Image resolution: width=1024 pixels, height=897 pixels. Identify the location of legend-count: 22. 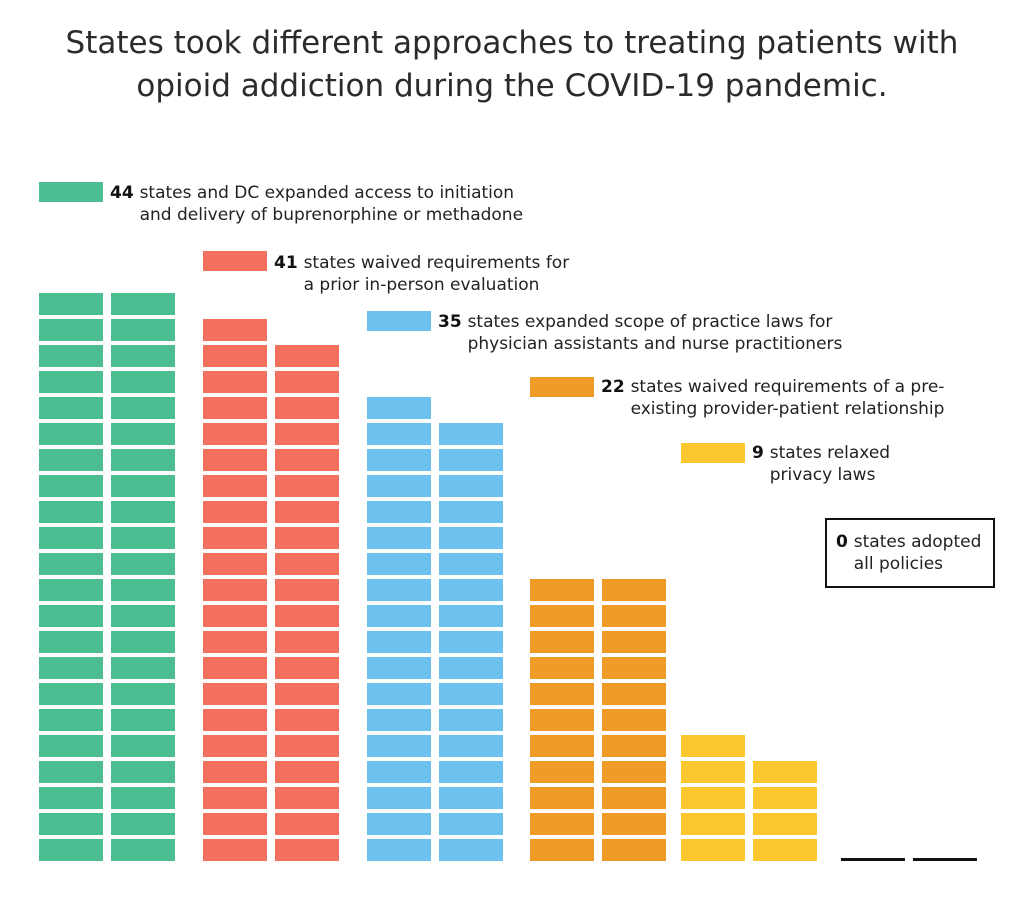
(616, 387).